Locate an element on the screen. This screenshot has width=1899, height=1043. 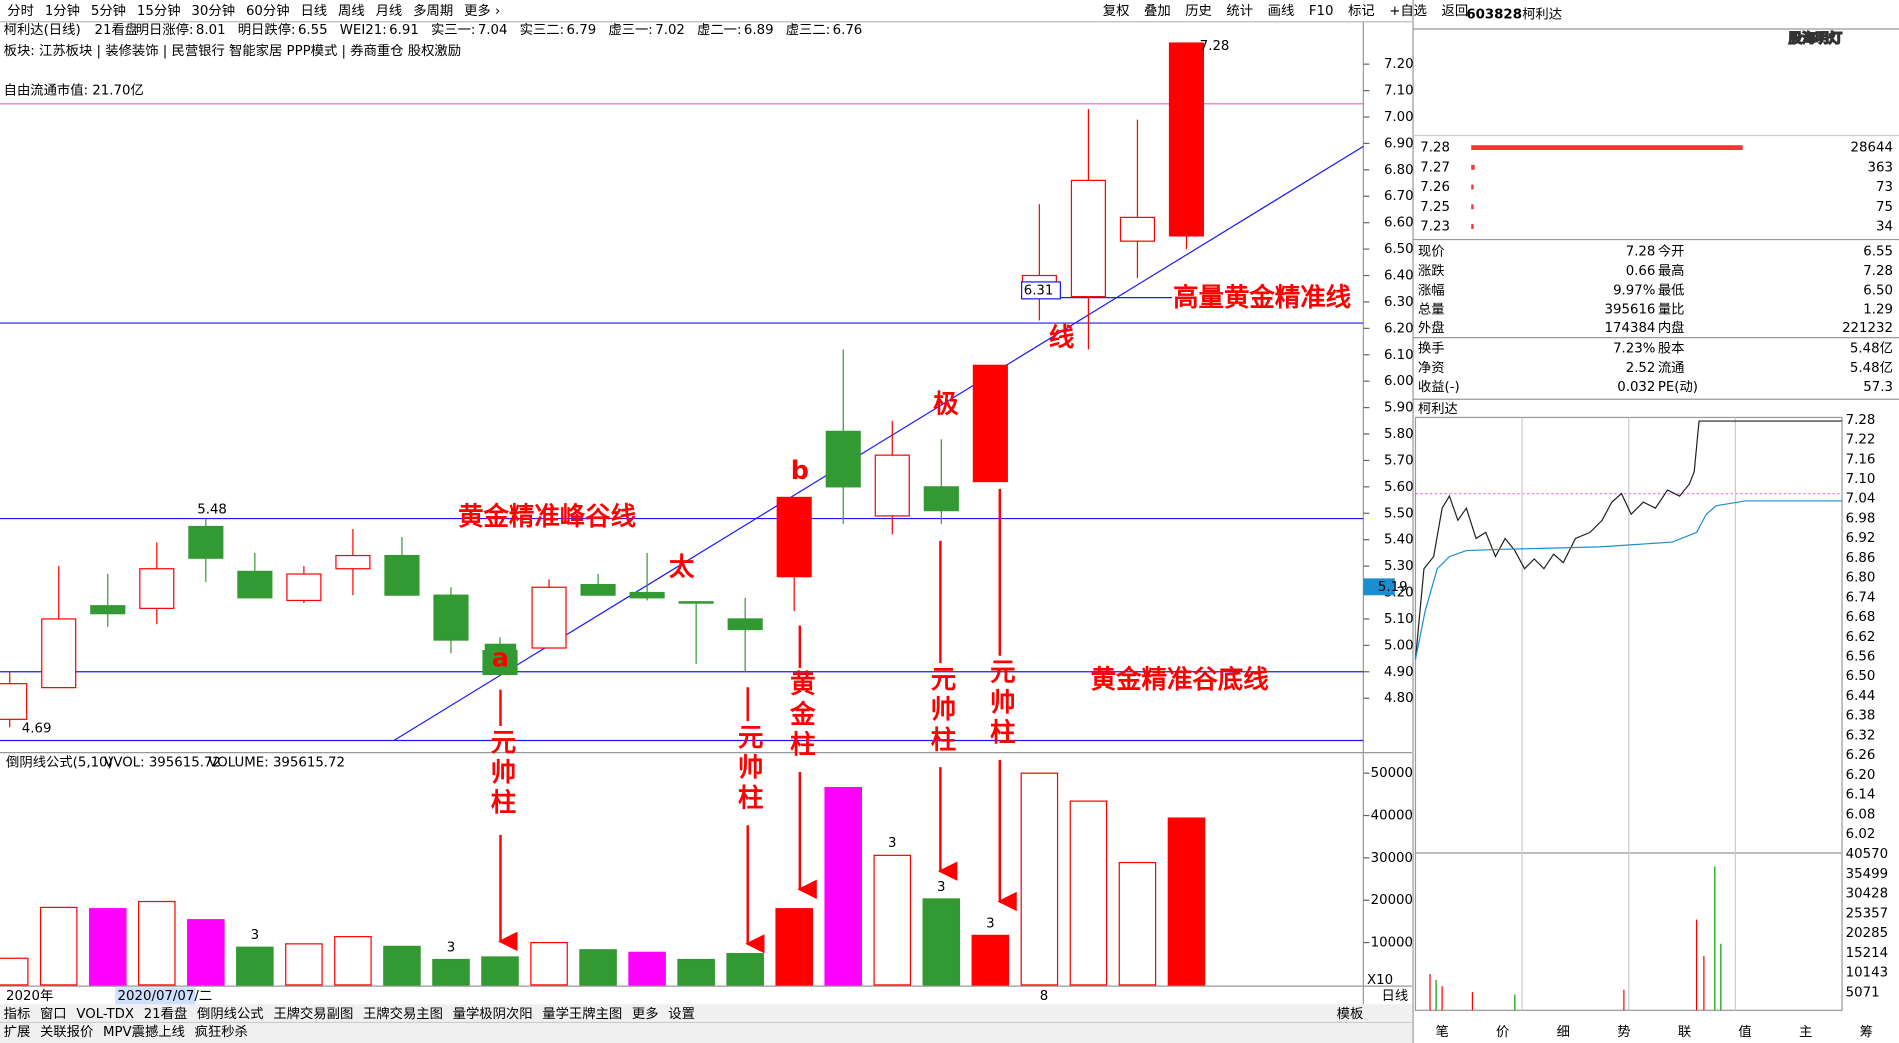
intraday-tick: 6.86 is located at coordinates (1861, 558).